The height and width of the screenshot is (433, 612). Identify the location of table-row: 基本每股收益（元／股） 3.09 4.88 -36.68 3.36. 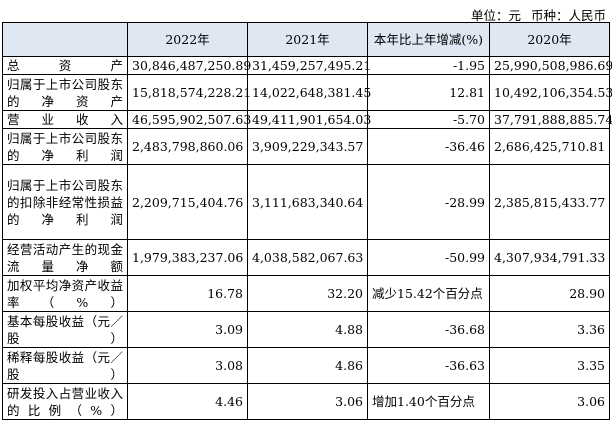
(306, 329).